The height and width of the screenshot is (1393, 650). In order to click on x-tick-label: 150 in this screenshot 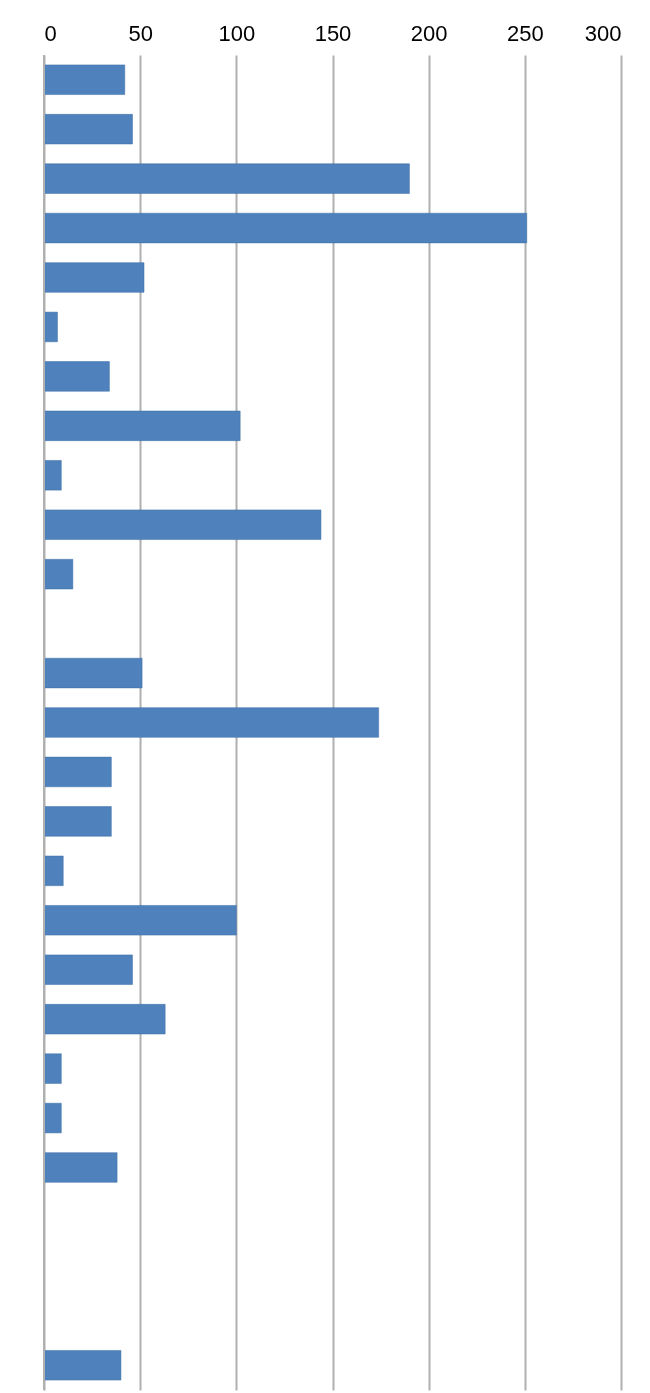, I will do `click(333, 33)`.